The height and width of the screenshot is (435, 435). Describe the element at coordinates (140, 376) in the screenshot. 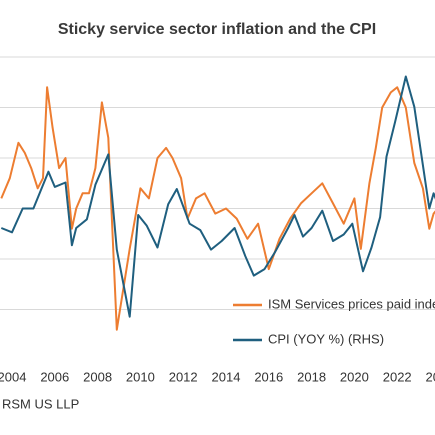

I see `x-tick-label: 2010` at that location.